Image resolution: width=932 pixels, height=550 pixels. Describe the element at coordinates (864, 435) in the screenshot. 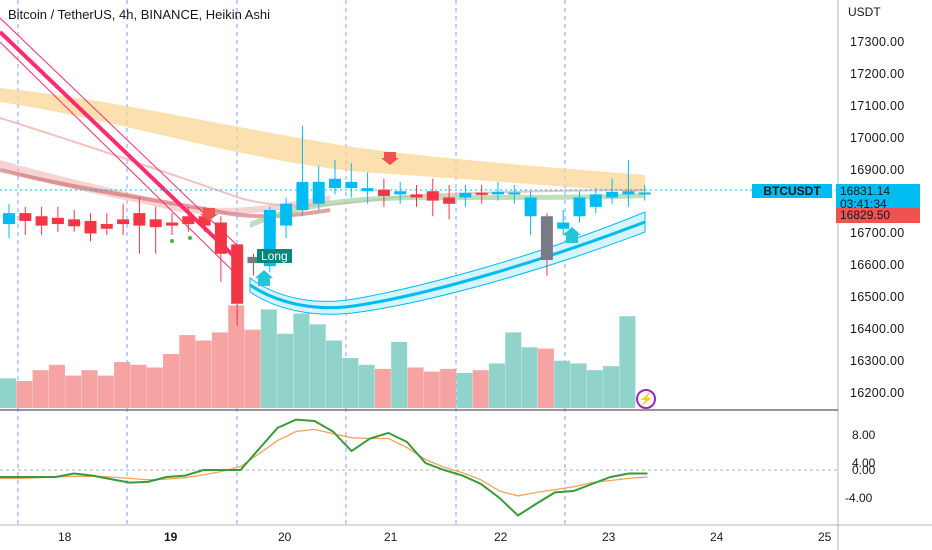

I see `osc-tick: 8.00` at that location.